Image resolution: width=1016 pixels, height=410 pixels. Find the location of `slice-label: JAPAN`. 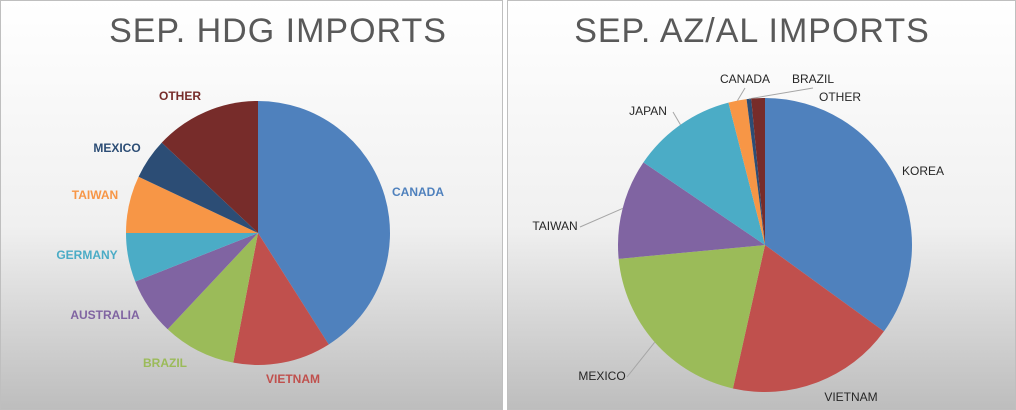

slice-label: JAPAN is located at coordinates (648, 111).